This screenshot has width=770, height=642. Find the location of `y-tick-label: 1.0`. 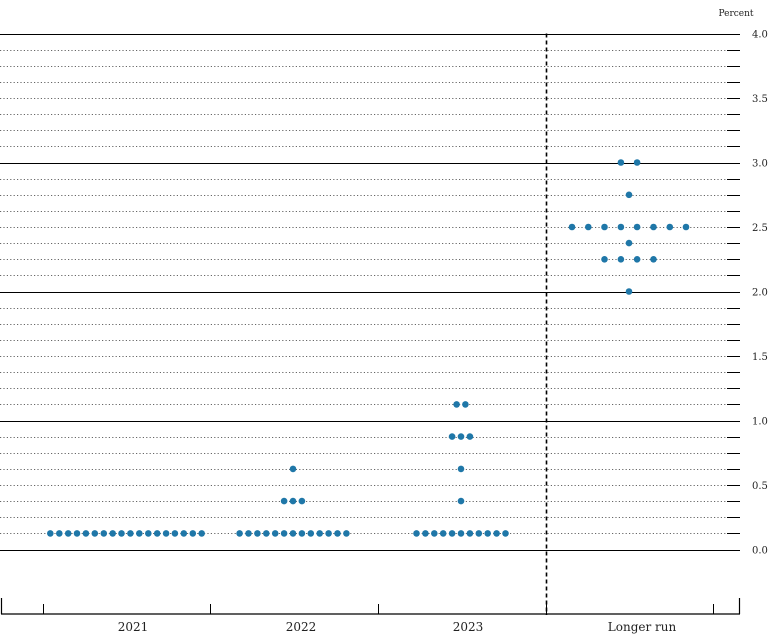

y-tick-label: 1.0 is located at coordinates (760, 422).